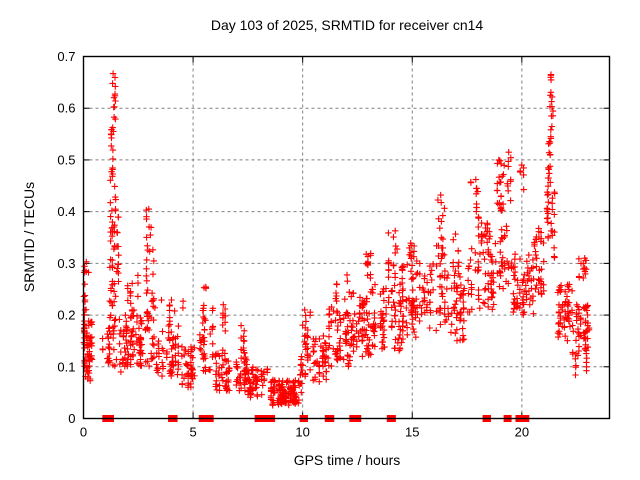  I want to click on y-tick-label: 0.2, so click(66, 315).